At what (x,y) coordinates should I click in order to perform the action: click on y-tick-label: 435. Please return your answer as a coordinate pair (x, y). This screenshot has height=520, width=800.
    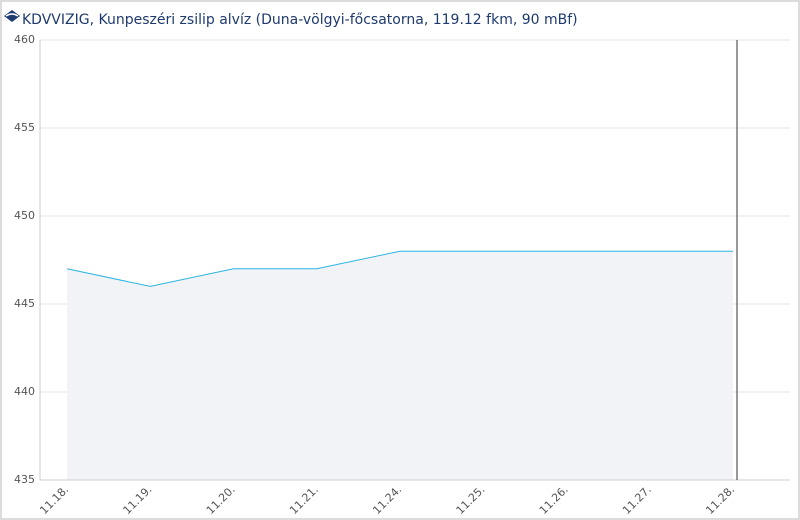
    Looking at the image, I should click on (24, 479).